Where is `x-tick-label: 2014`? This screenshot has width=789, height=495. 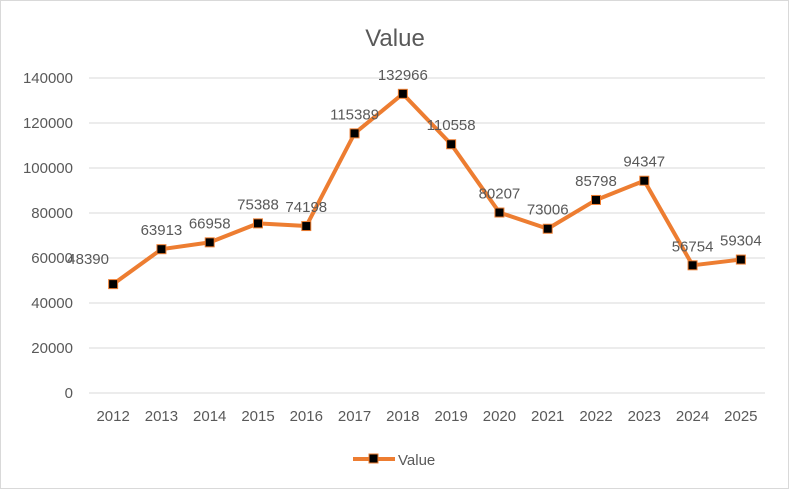 x-tick-label: 2014 is located at coordinates (209, 416).